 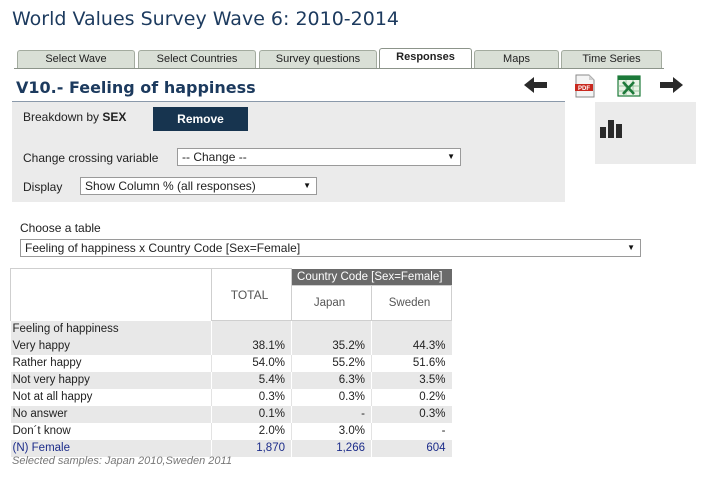 I want to click on pdf-icon-label: PDF, so click(x=584, y=89).